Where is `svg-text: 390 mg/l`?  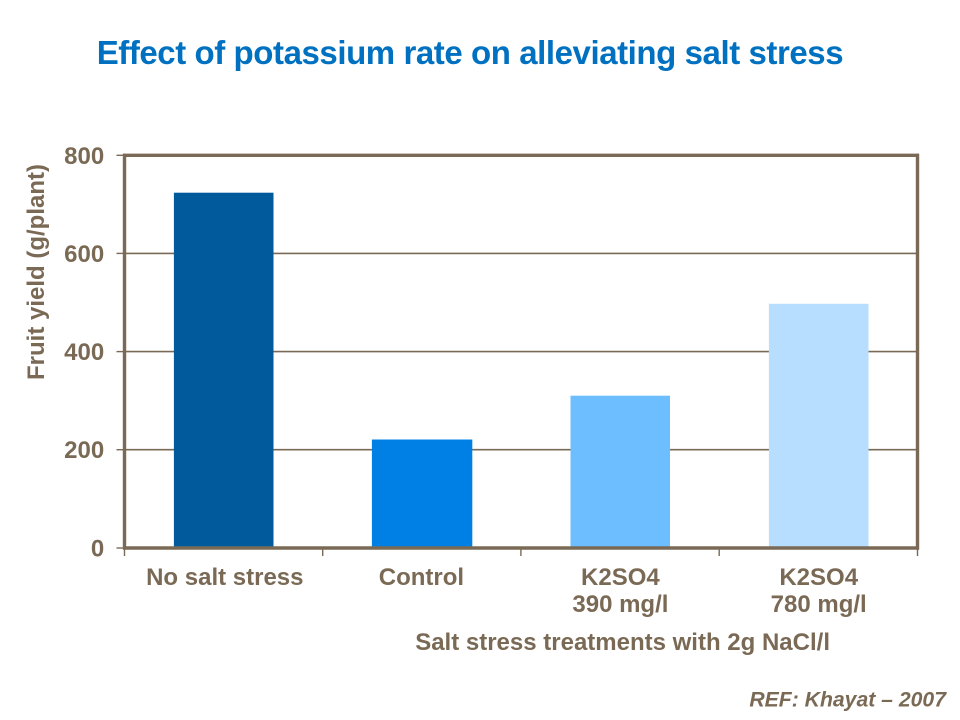 svg-text: 390 mg/l is located at coordinates (620, 604).